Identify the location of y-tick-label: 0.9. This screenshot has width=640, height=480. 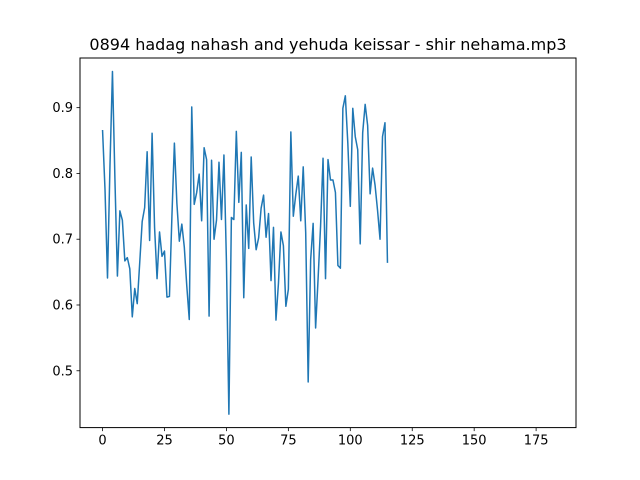
(62, 108).